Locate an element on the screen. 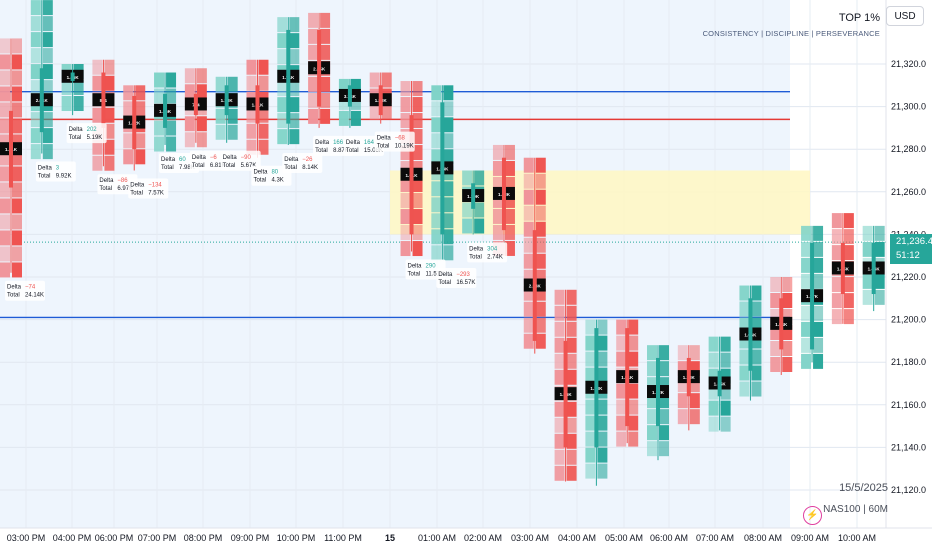 The image size is (932, 550). price-tick-label: 21,120.0 is located at coordinates (908, 490).